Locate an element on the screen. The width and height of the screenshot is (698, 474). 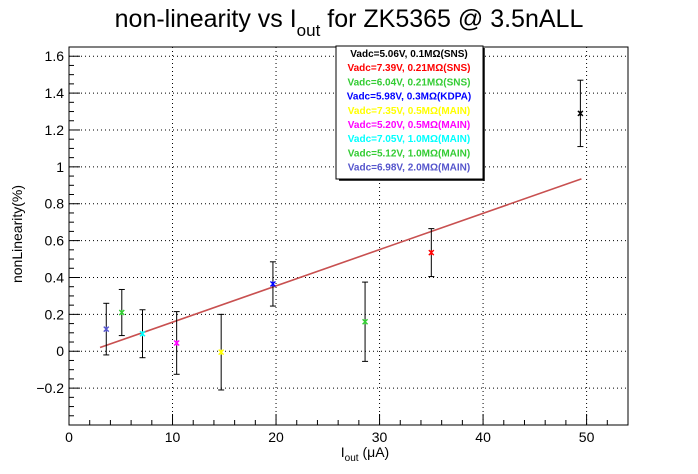
y-tick-label: 0.6 is located at coordinates (55, 241).